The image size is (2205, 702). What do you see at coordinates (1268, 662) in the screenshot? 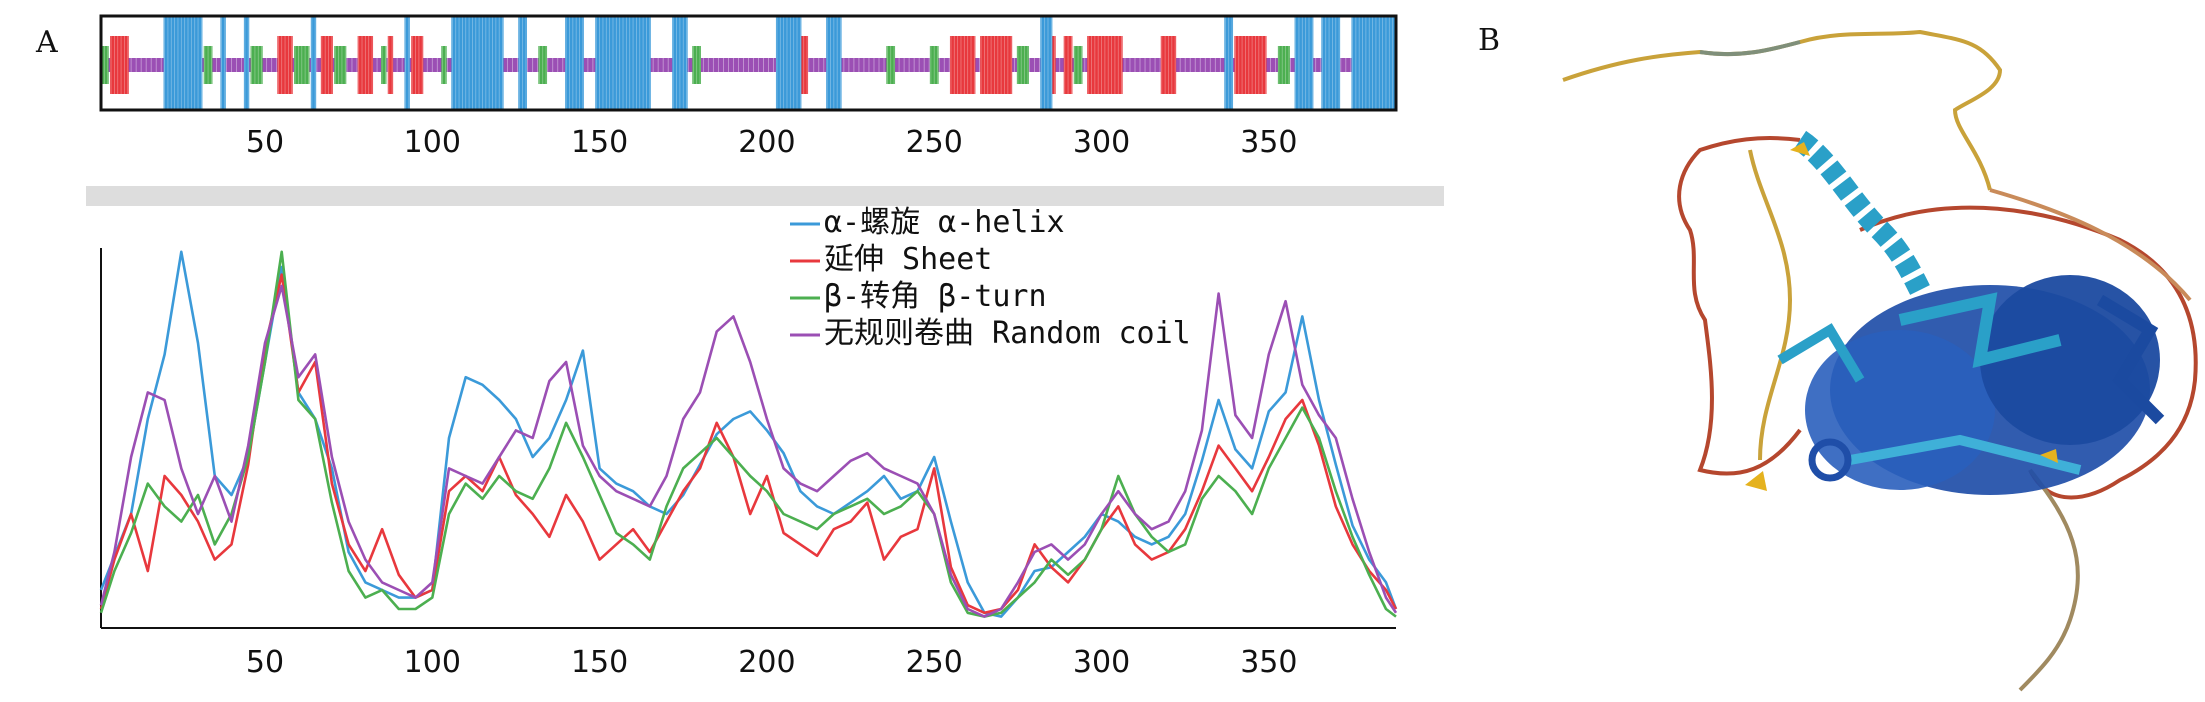
I see `line-tick-label: 350` at bounding box center [1268, 662].